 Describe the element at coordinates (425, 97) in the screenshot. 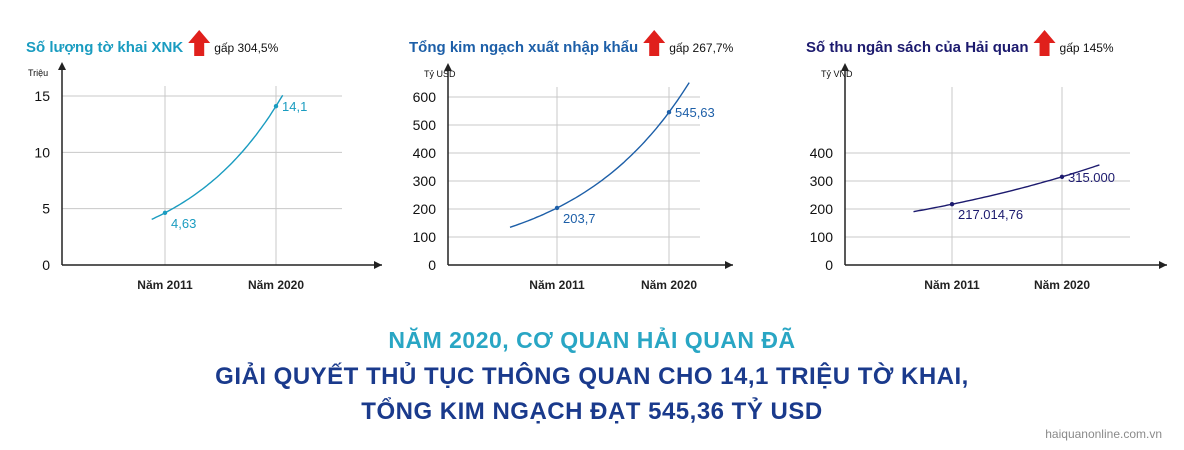

I see `y-tick-label: 600` at that location.